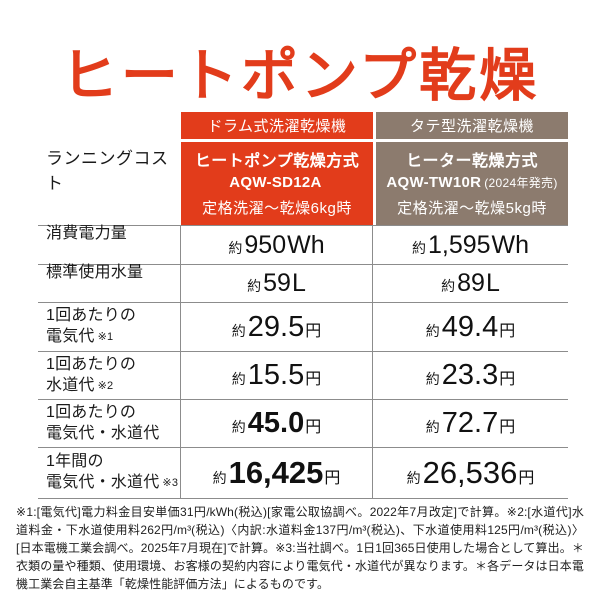 The height and width of the screenshot is (600, 600). What do you see at coordinates (470, 375) in the screenshot?
I see `value-tate: 約23.3円` at bounding box center [470, 375].